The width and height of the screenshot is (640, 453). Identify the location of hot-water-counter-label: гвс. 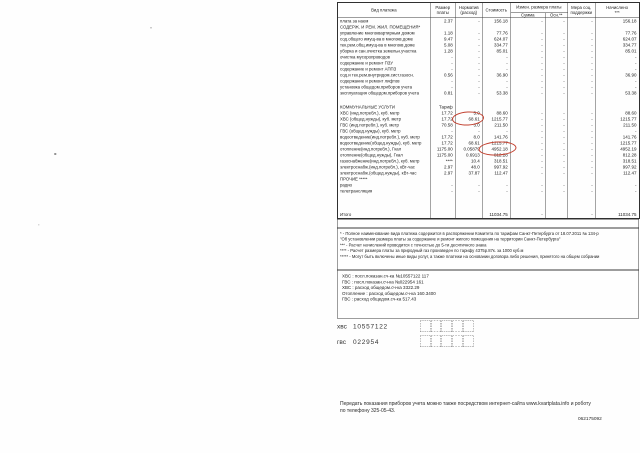
(342, 342).